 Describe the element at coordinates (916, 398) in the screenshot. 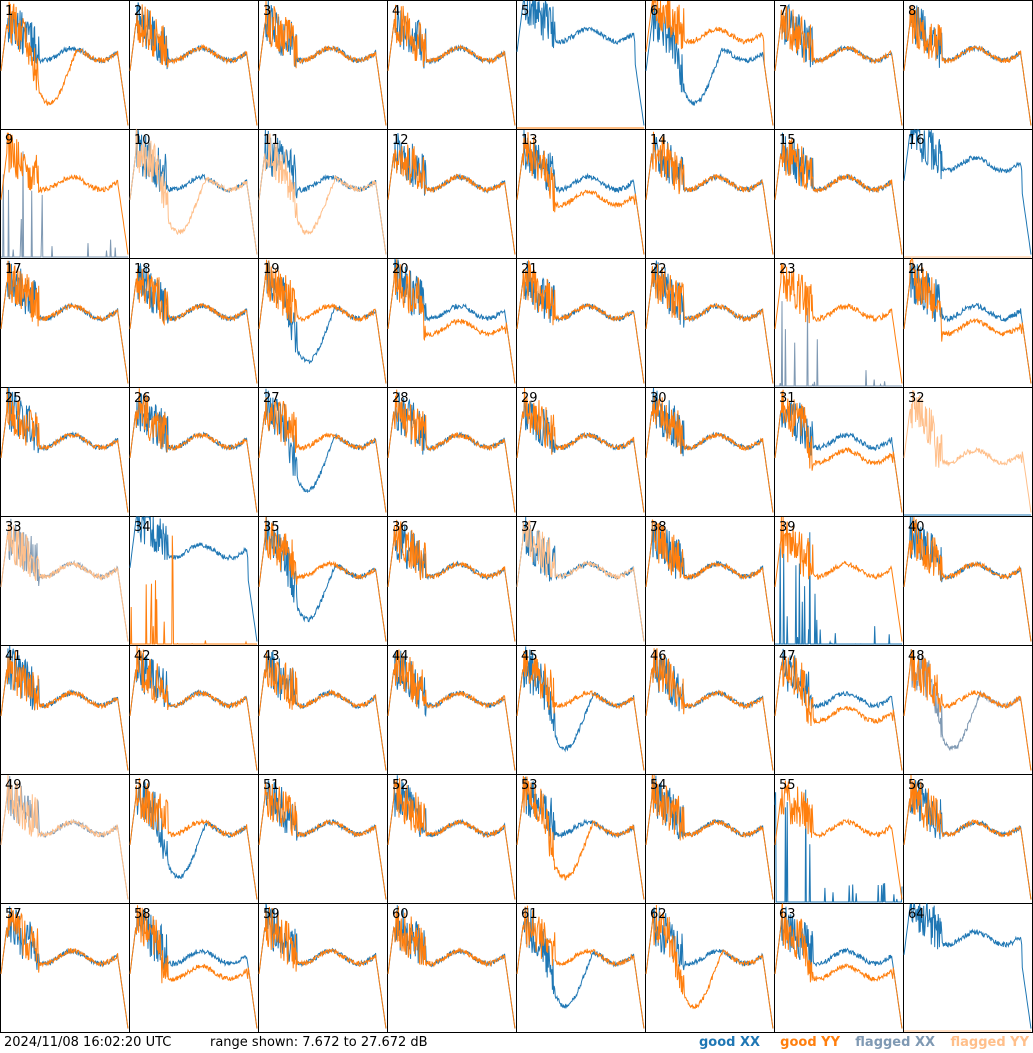

I see `panel-label: 32` at that location.